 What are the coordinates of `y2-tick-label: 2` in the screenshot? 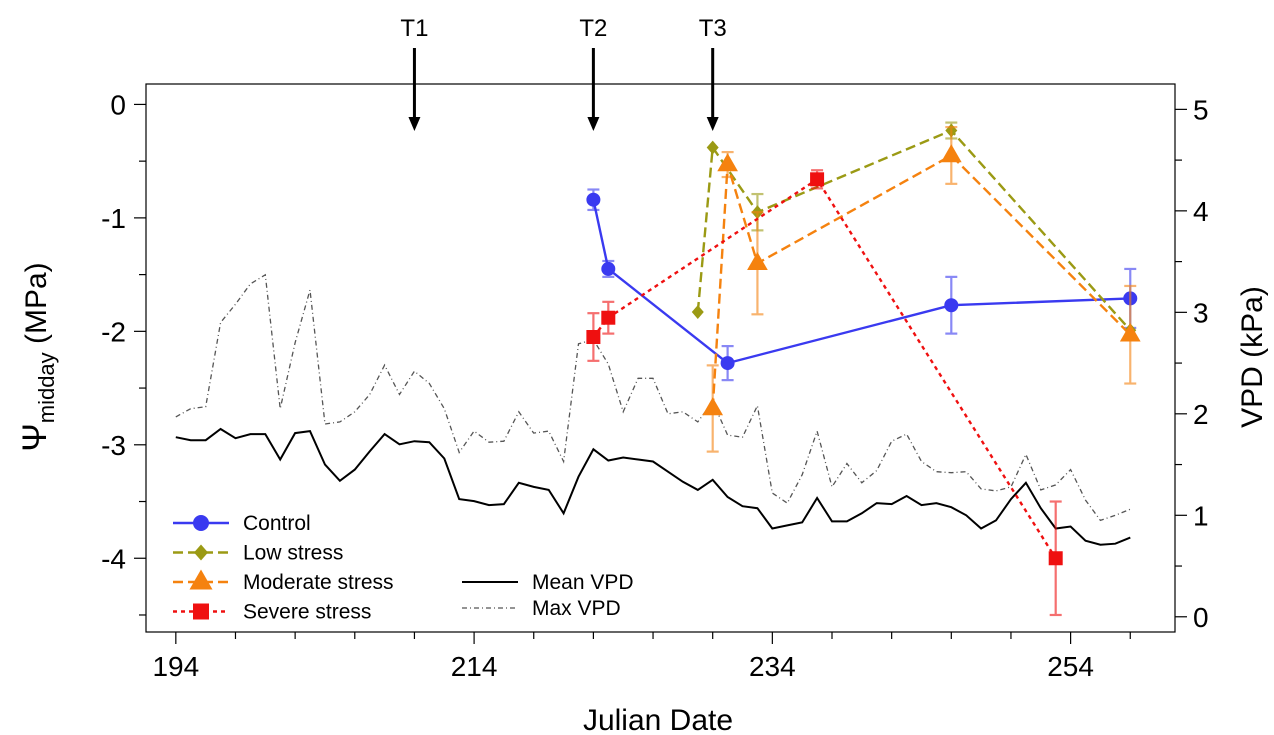 It's located at (1201, 414).